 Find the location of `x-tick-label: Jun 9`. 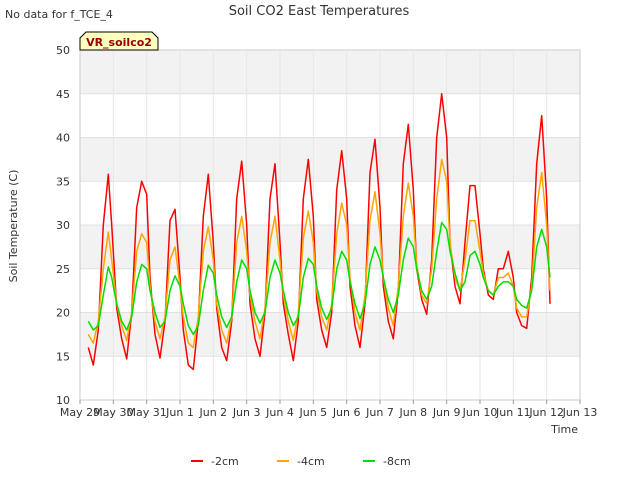

x-tick-label: Jun 9 is located at coordinates (446, 412).